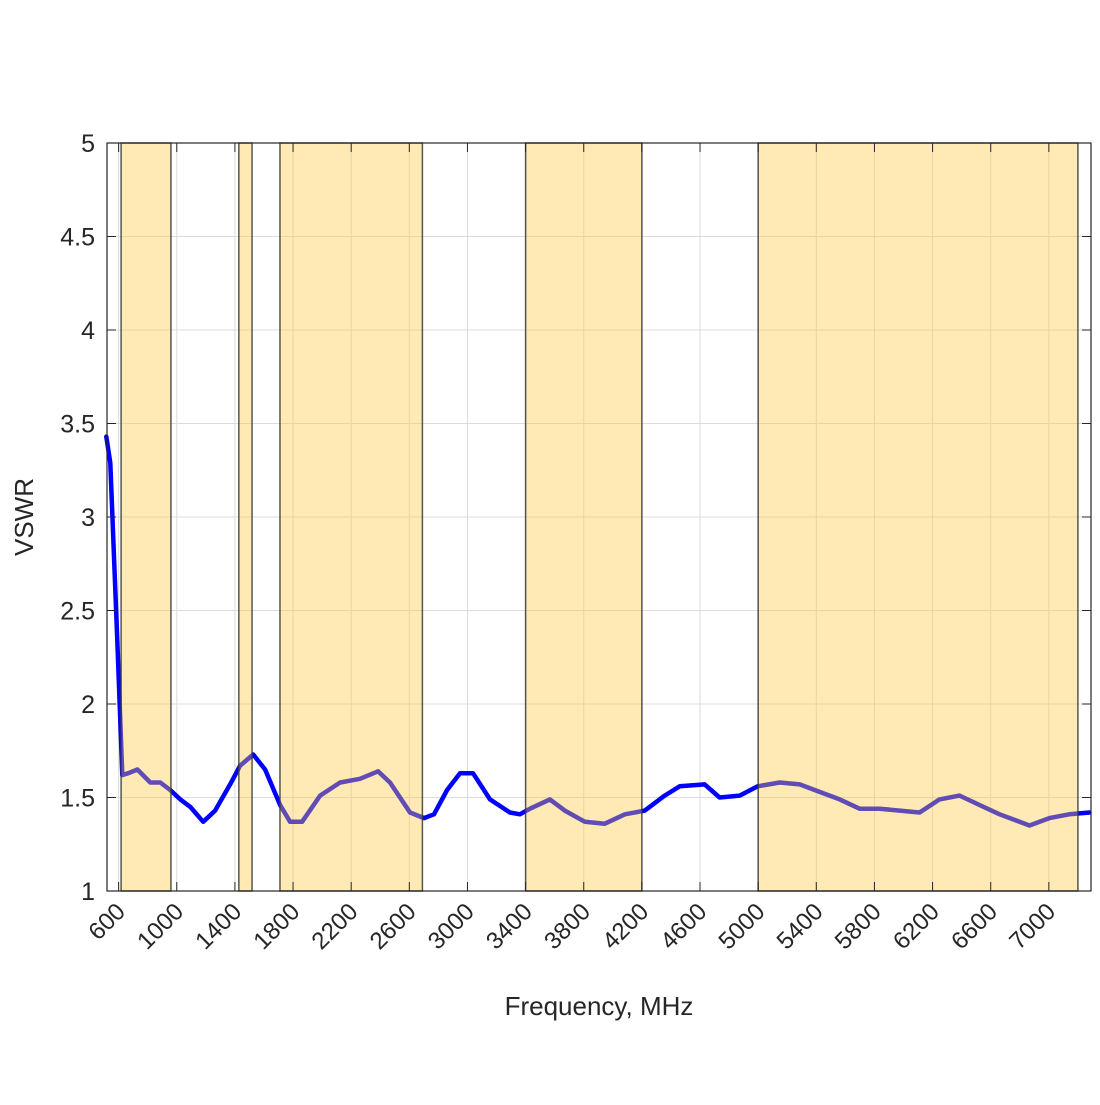  I want to click on x-tick-label: 2600, so click(393, 926).